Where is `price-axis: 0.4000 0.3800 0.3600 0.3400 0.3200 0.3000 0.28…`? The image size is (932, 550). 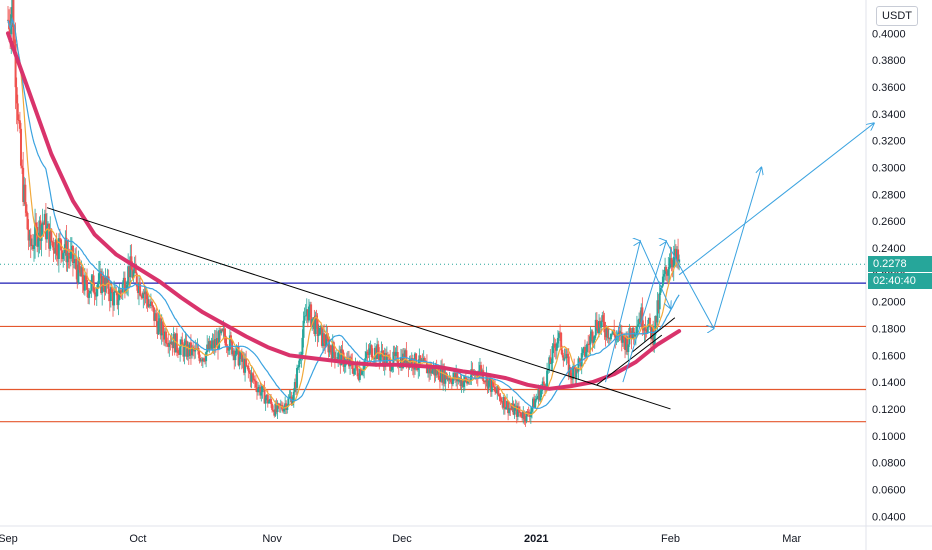
price-axis: 0.4000 0.3800 0.3600 0.3400 0.3200 0.3000 0.28… is located at coordinates (889, 275).